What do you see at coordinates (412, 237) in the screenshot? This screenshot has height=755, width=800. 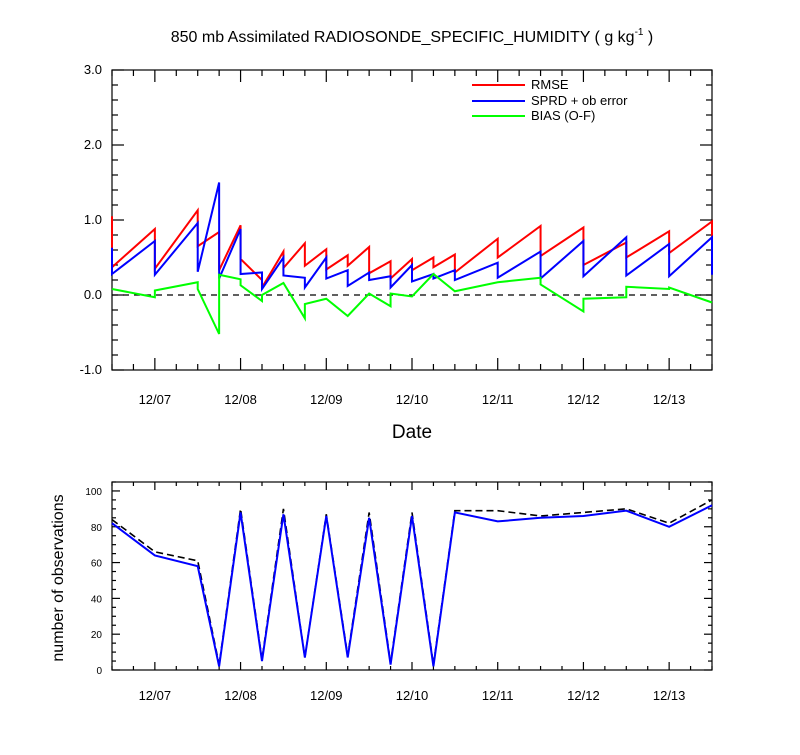 I see `series-line-sprd-ob-error` at bounding box center [412, 237].